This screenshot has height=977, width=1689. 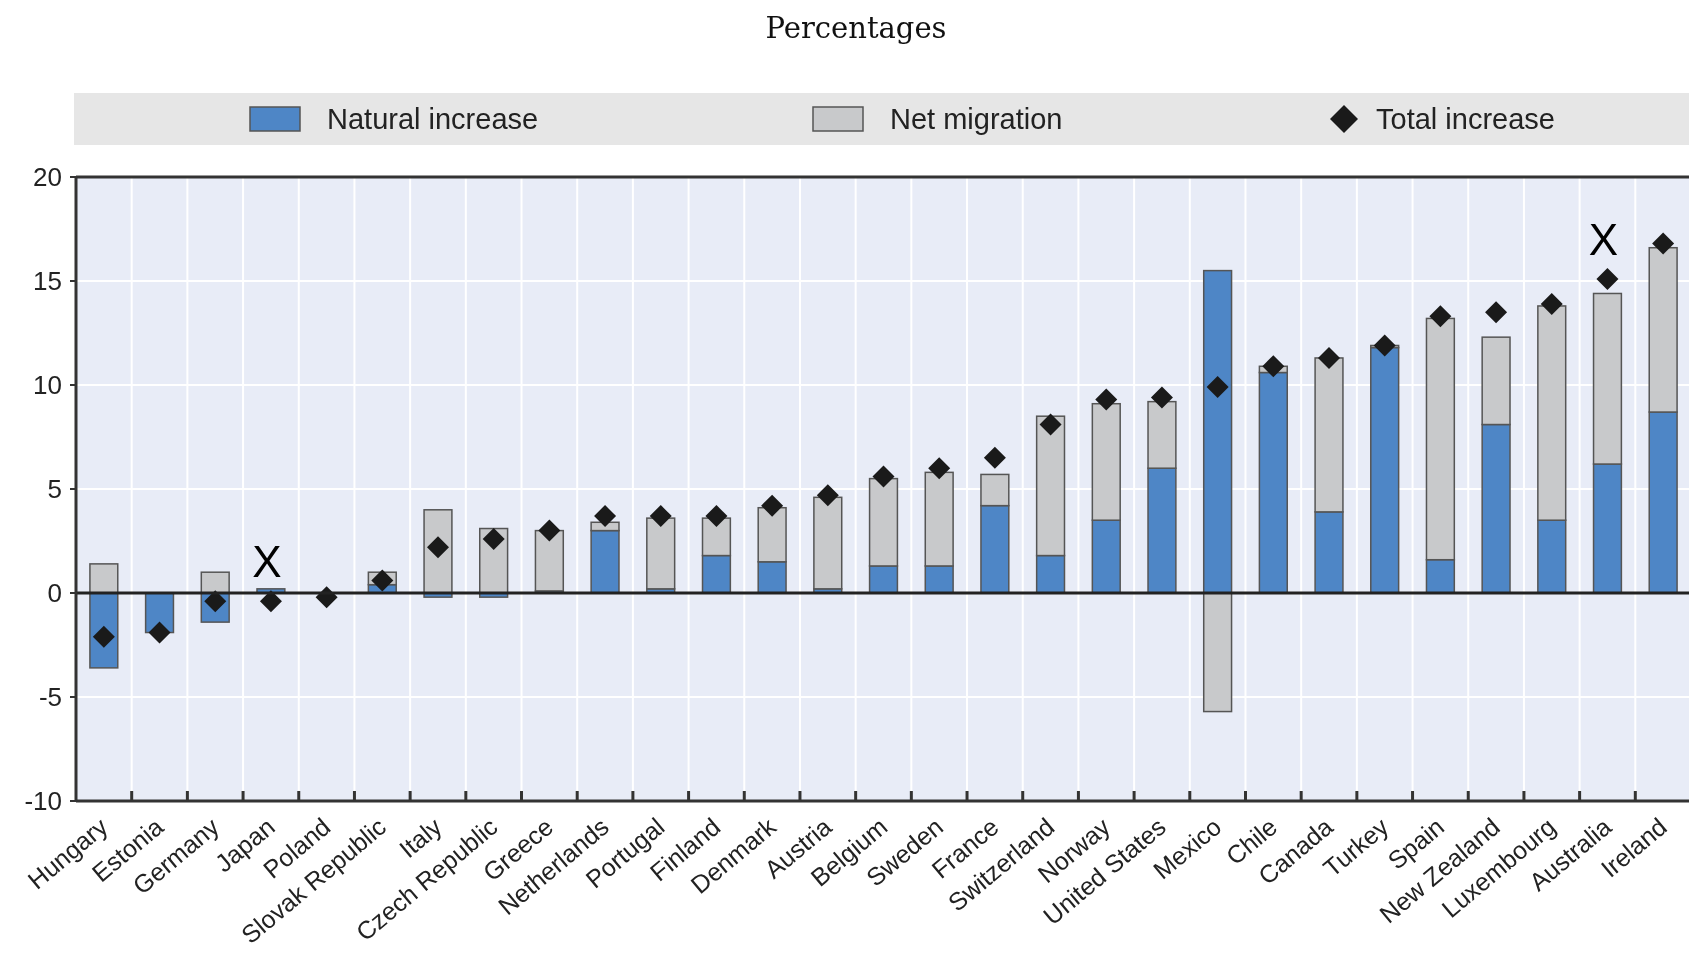 What do you see at coordinates (54, 593) in the screenshot?
I see `y-tick-label: 0` at bounding box center [54, 593].